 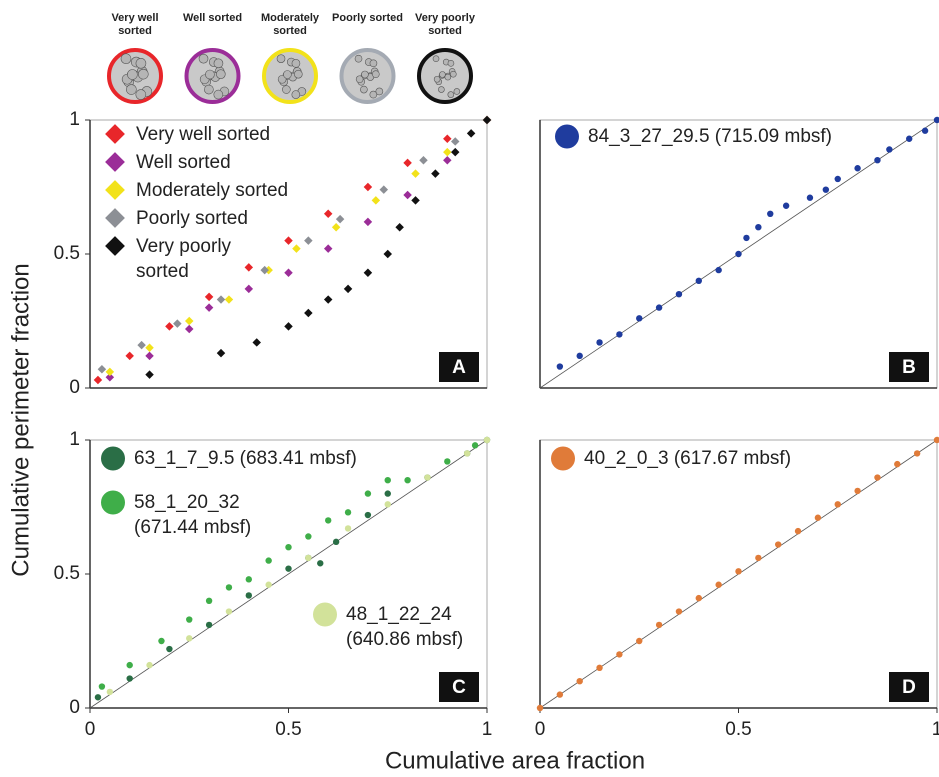 I want to click on x-tick-label: 0.5, so click(x=738, y=729).